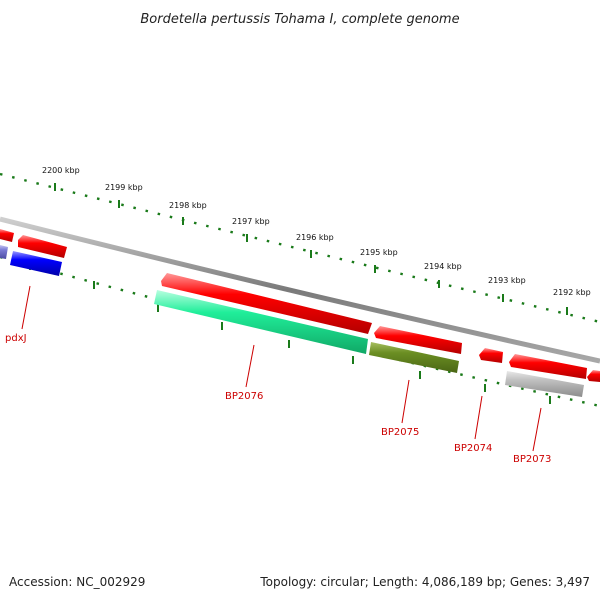 This screenshot has width=600, height=600. I want to click on gene-label-bp2073: BP2073, so click(532, 459).